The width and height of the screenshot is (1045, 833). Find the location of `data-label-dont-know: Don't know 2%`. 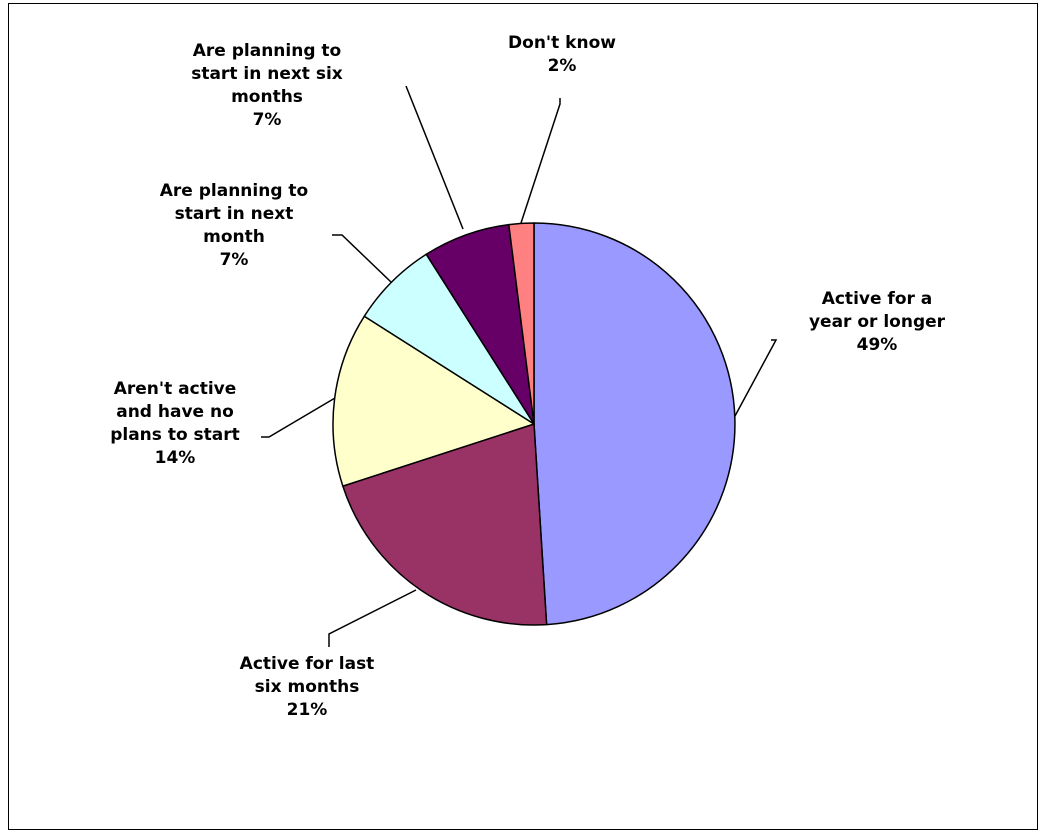

data-label-dont-know: Don't know 2% is located at coordinates (562, 54).